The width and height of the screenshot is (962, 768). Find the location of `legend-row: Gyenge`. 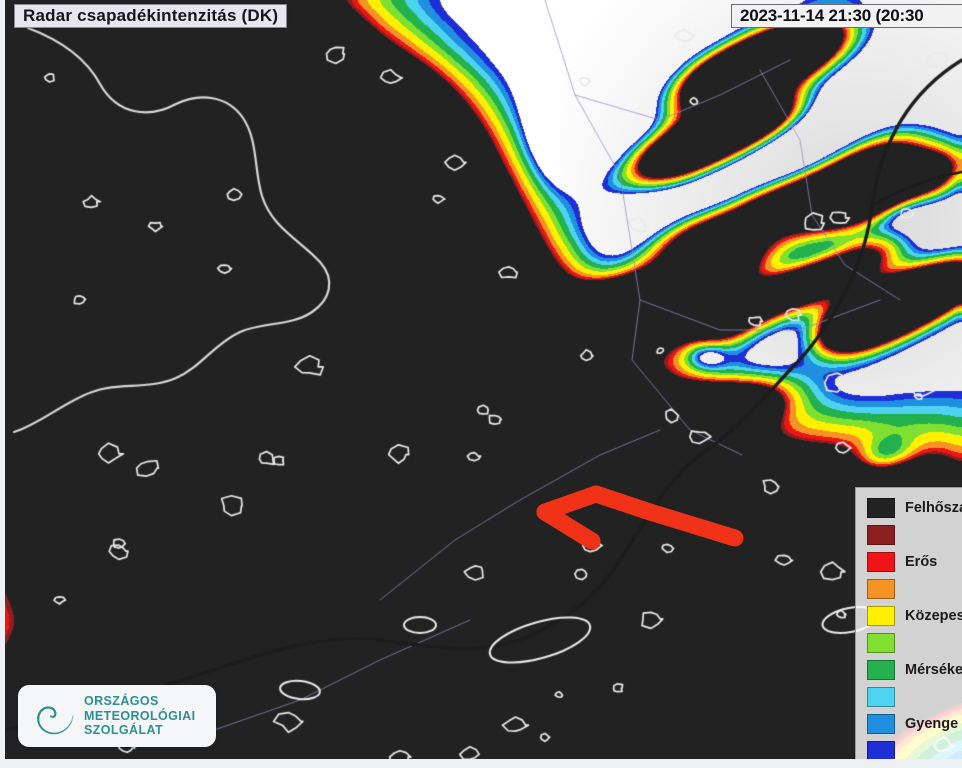

legend-row: Gyenge is located at coordinates (914, 723).